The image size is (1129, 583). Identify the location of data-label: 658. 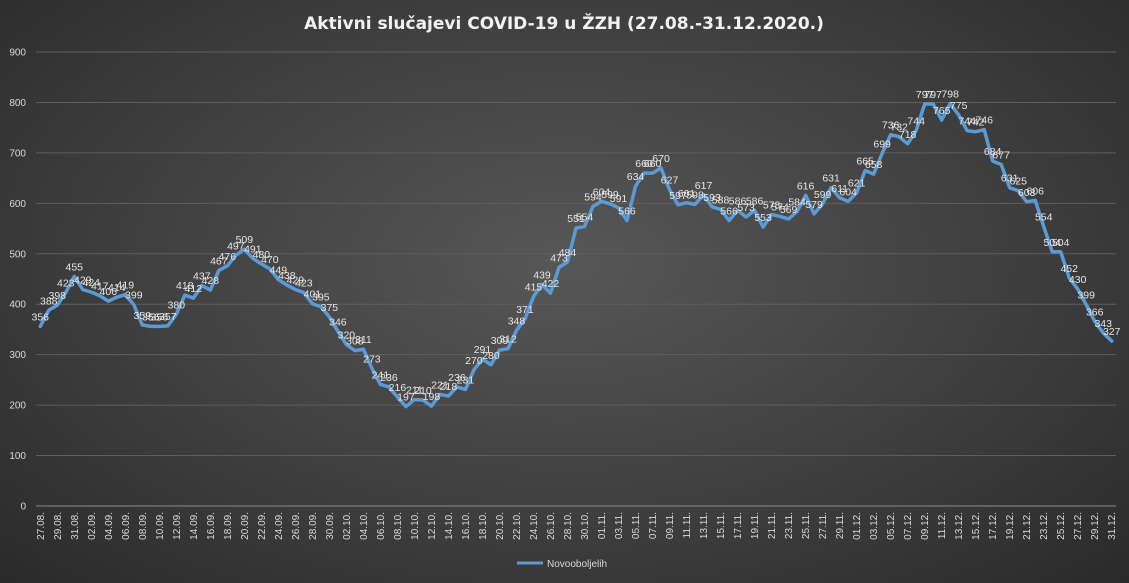
(874, 165).